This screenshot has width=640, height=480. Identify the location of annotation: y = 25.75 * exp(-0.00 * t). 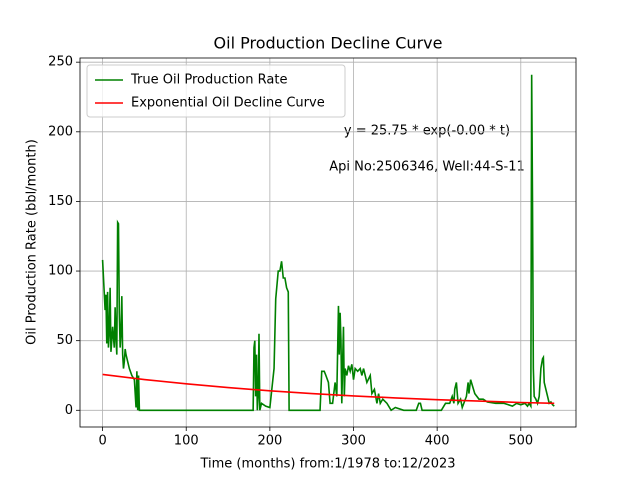
(427, 131).